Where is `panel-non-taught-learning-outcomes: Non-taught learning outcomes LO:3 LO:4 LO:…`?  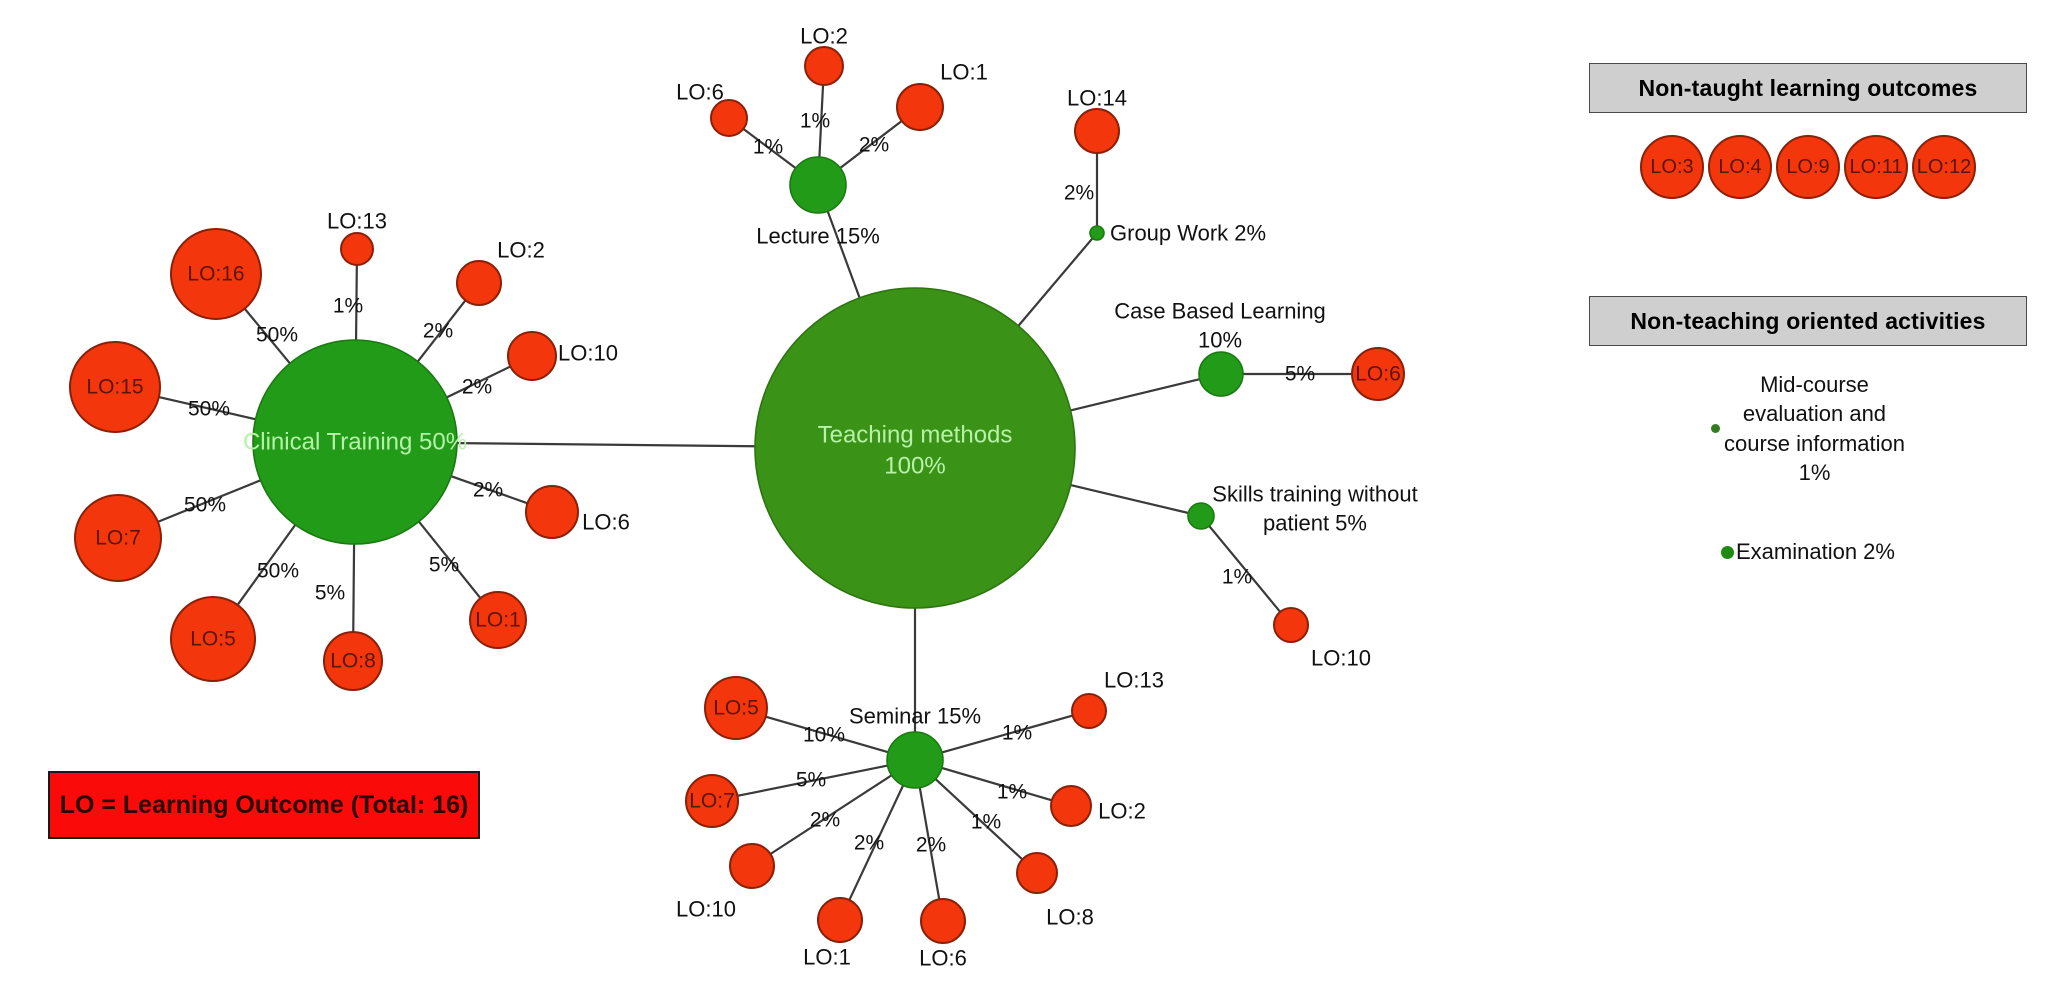 panel-non-taught-learning-outcomes: Non-taught learning outcomes LO:3 LO:4 LO:… is located at coordinates (1808, 131).